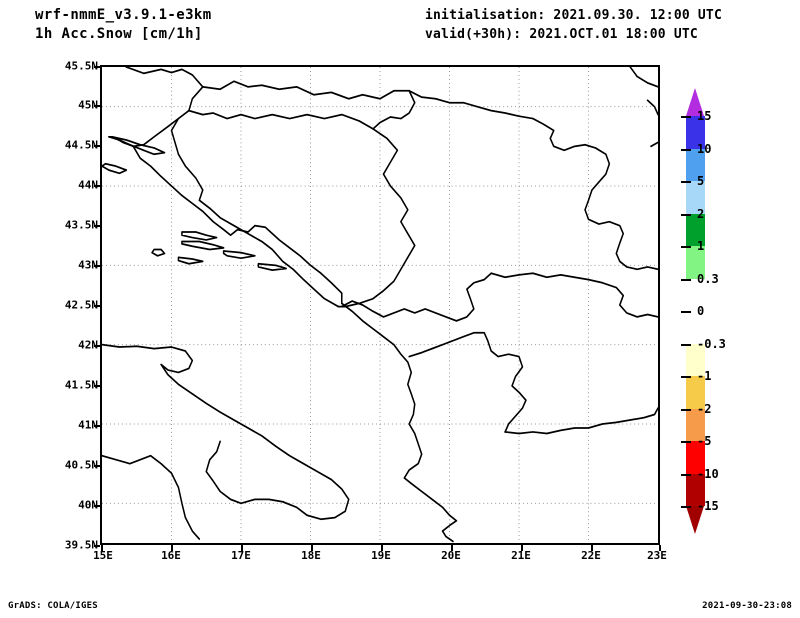 The image size is (800, 618). Describe the element at coordinates (88, 505) in the screenshot. I see `y-tick-label: 40N` at that location.